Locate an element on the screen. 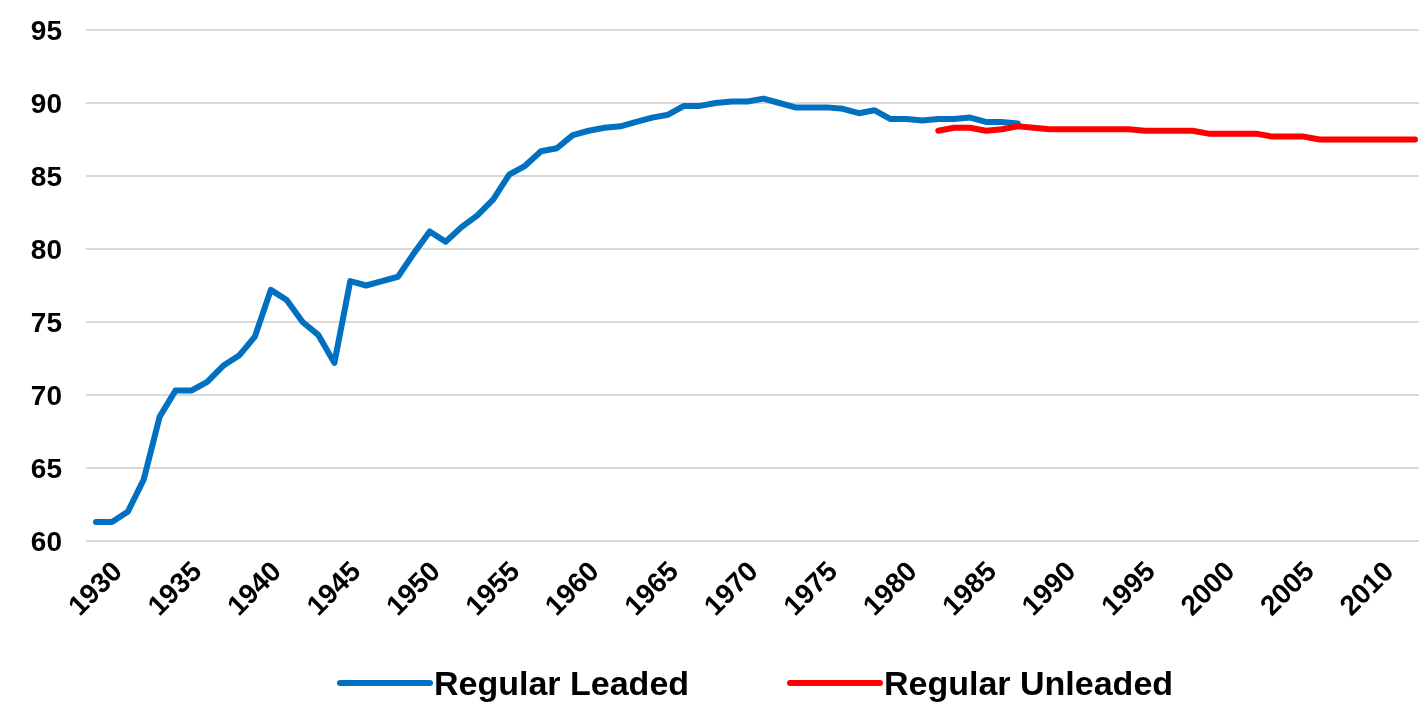 This screenshot has height=703, width=1419. legend-label: Regular Unleaded is located at coordinates (1029, 683).